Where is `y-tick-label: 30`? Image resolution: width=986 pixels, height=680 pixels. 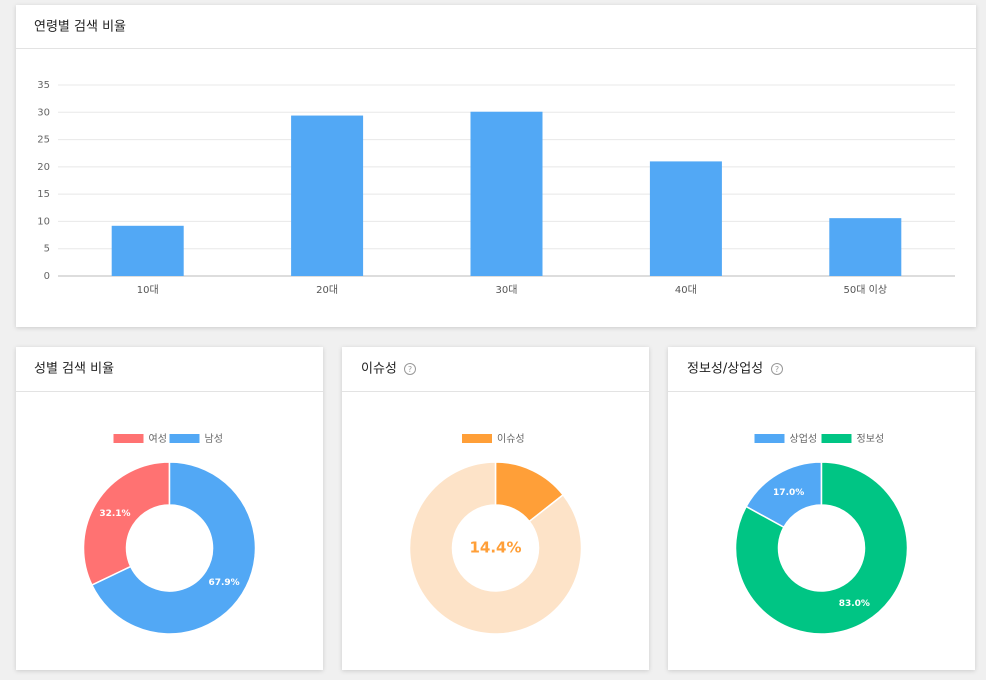 y-tick-label: 30 is located at coordinates (43, 112).